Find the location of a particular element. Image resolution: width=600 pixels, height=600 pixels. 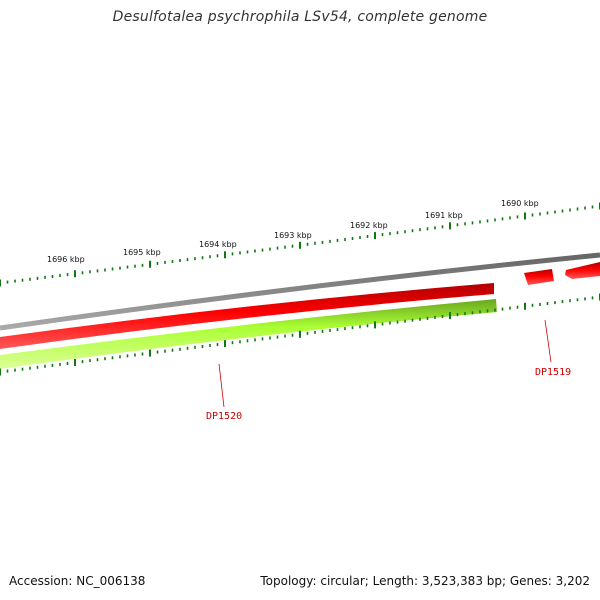

scale-label-1690: 1690 kbp is located at coordinates (520, 203).